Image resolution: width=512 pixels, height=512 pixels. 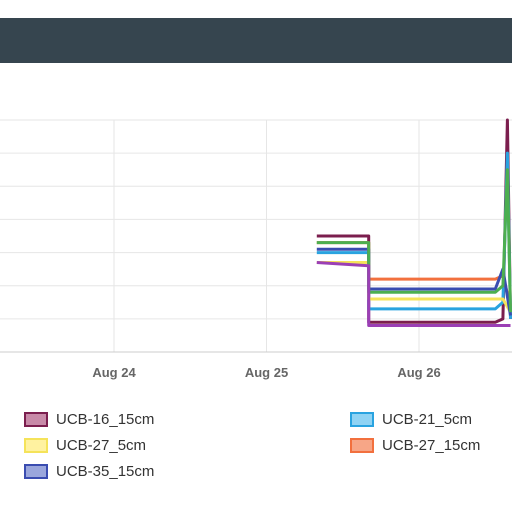 I want to click on legend-item: UCB-35_15cm, so click(x=89, y=471).